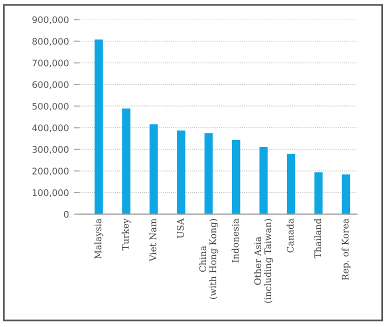 This screenshot has width=388, height=327. I want to click on x-tick-label: Other Asia (including Taiwan), so click(264, 261).